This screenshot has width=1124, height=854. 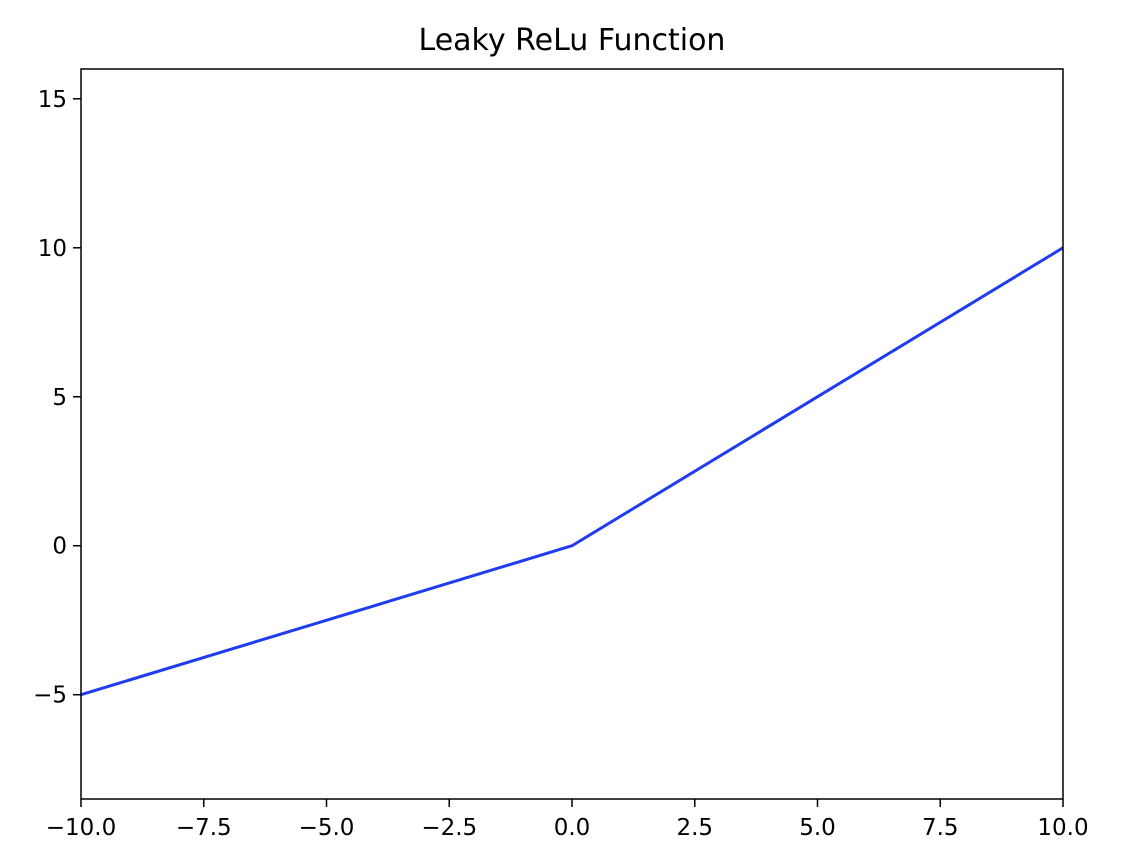 What do you see at coordinates (59, 547) in the screenshot?
I see `y-tick-label: 0` at bounding box center [59, 547].